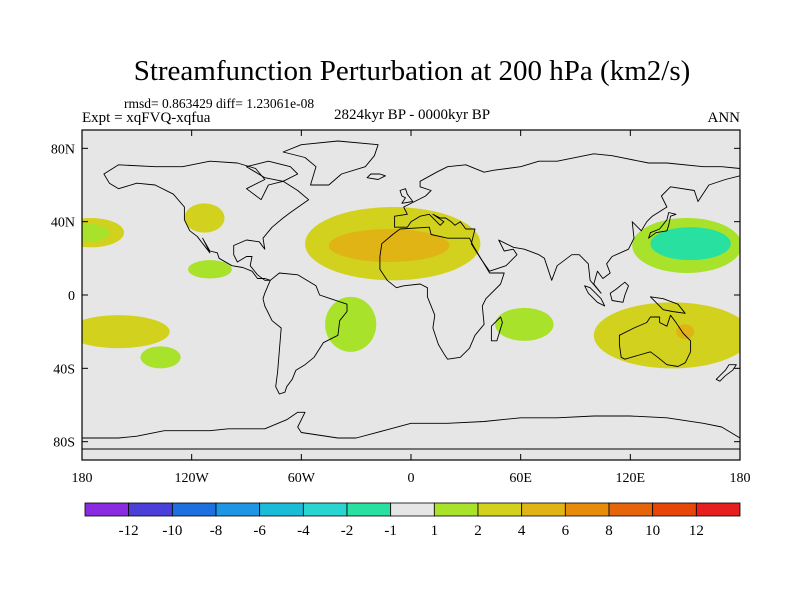 This screenshot has height=600, width=800. What do you see at coordinates (126, 332) in the screenshot?
I see `anomaly-south-pacific-band` at bounding box center [126, 332].